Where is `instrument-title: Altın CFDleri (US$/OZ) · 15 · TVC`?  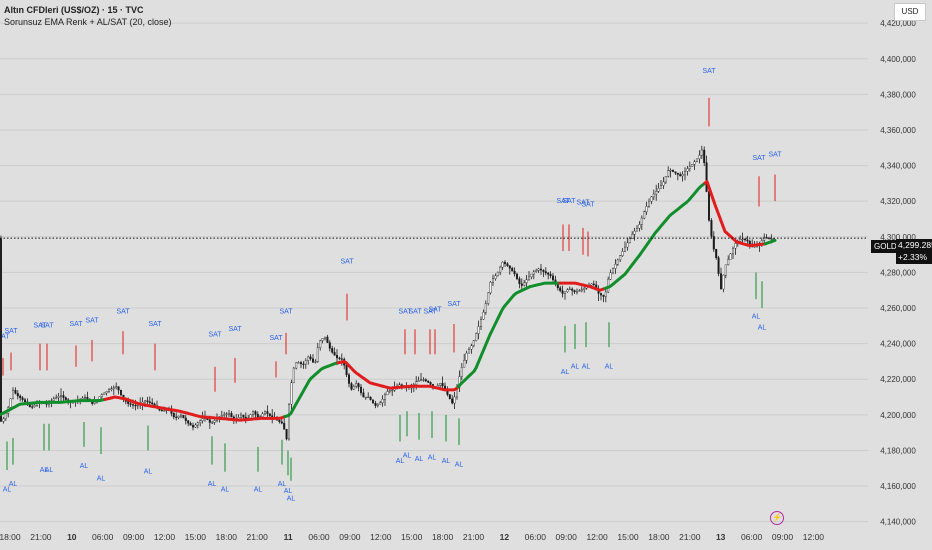
instrument-title: Altın CFDleri (US$/OZ) · 15 · TVC is located at coordinates (74, 10).